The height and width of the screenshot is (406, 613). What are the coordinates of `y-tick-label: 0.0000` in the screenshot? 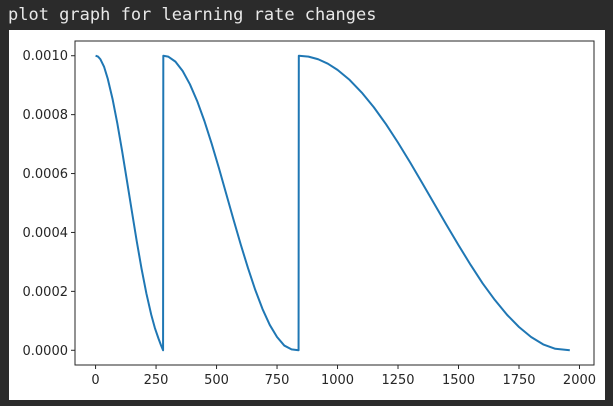 It's located at (46, 351).